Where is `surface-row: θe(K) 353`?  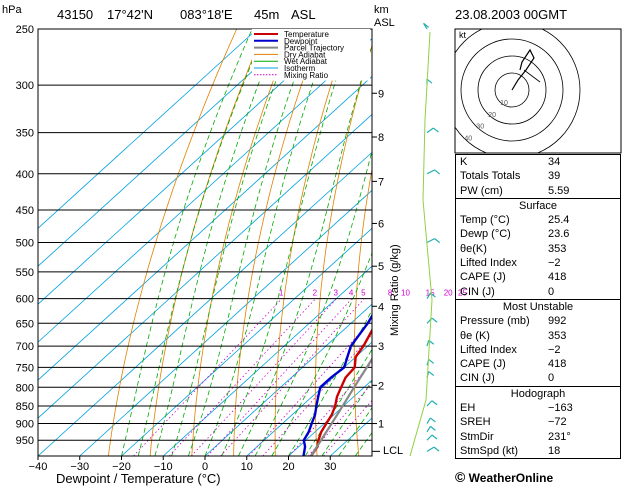
surface-row: θe(K) 353 is located at coordinates (538, 249).